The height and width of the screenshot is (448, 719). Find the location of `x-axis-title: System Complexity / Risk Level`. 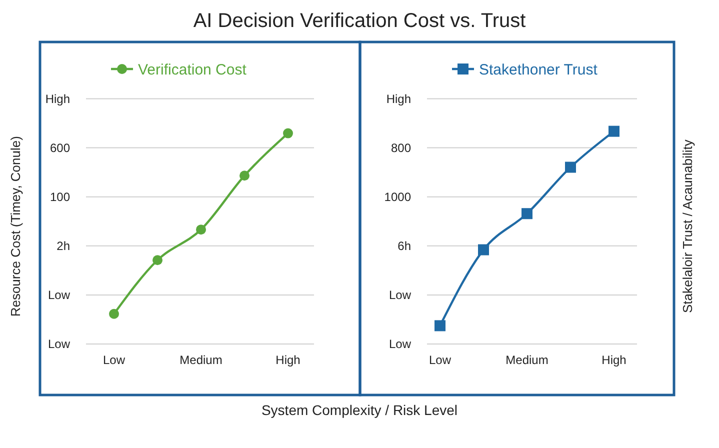

x-axis-title: System Complexity / Risk Level is located at coordinates (359, 410).